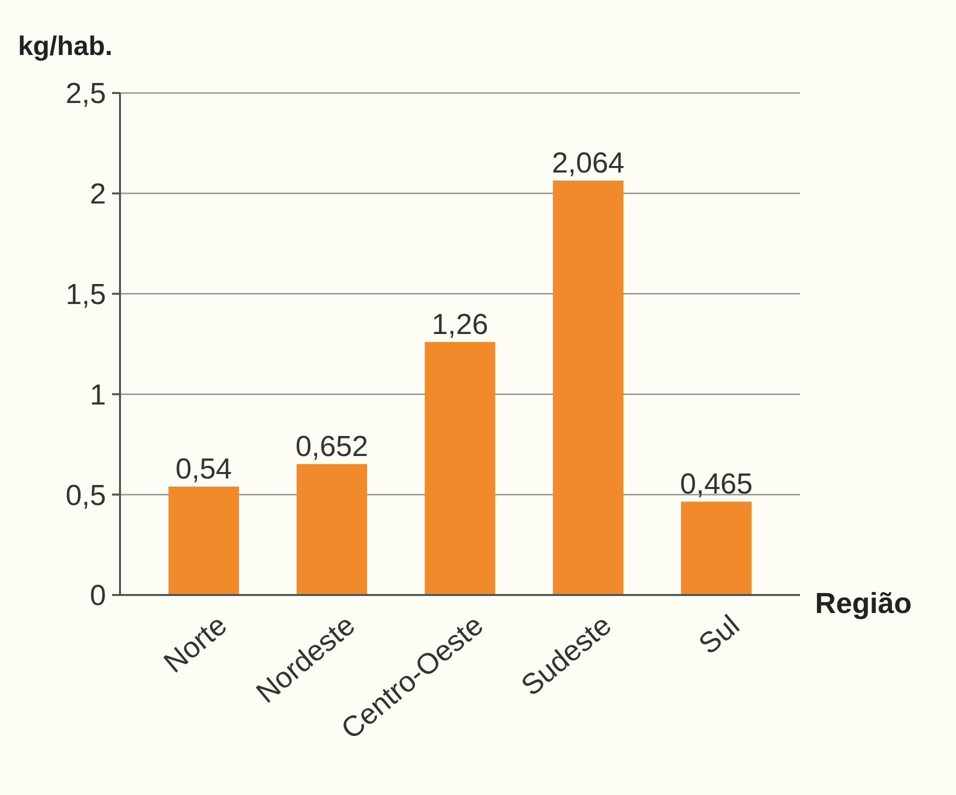  I want to click on x-tick-label: Sul, so click(719, 635).